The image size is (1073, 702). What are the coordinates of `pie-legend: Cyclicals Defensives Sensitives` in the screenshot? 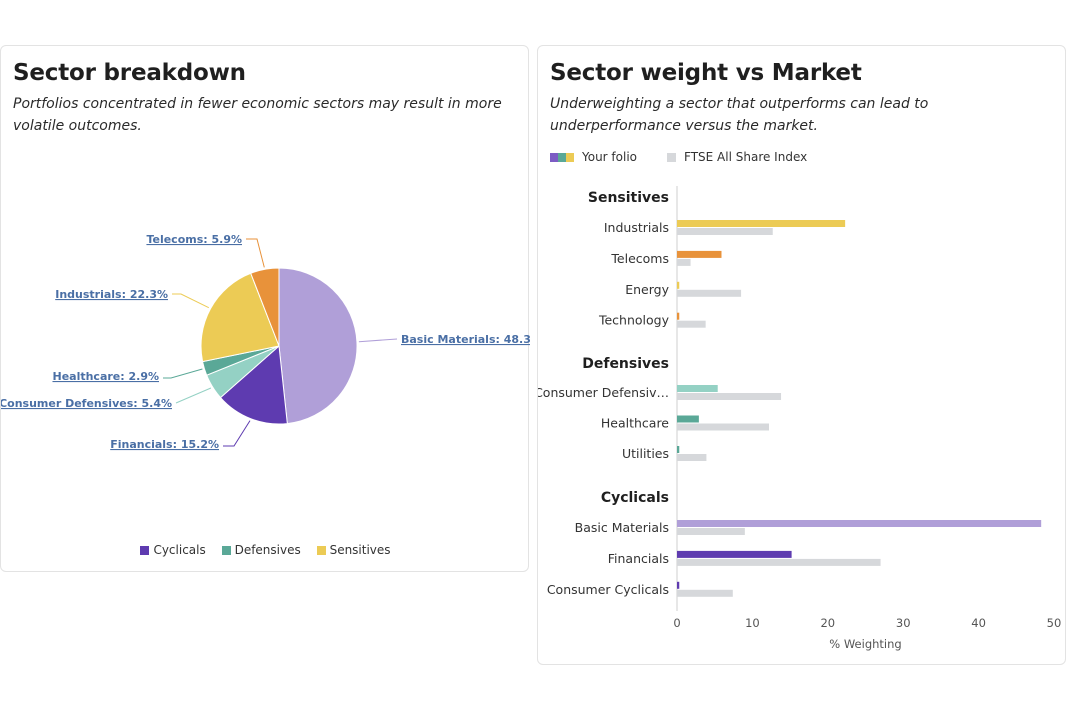 It's located at (265, 550).